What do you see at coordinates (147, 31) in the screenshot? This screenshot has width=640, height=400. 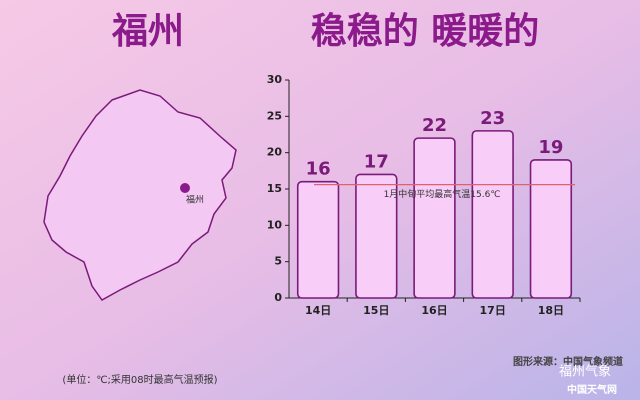 I see `title-left: 福州` at bounding box center [147, 31].